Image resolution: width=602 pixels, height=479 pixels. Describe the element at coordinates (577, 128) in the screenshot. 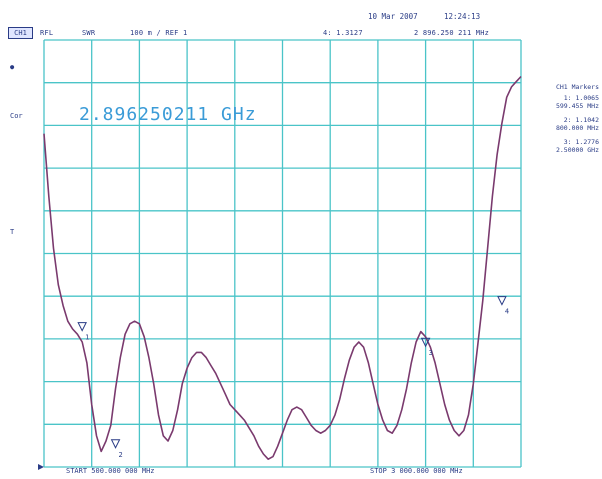

I see `marker-entry-freq: 800.000 MHz` at that location.